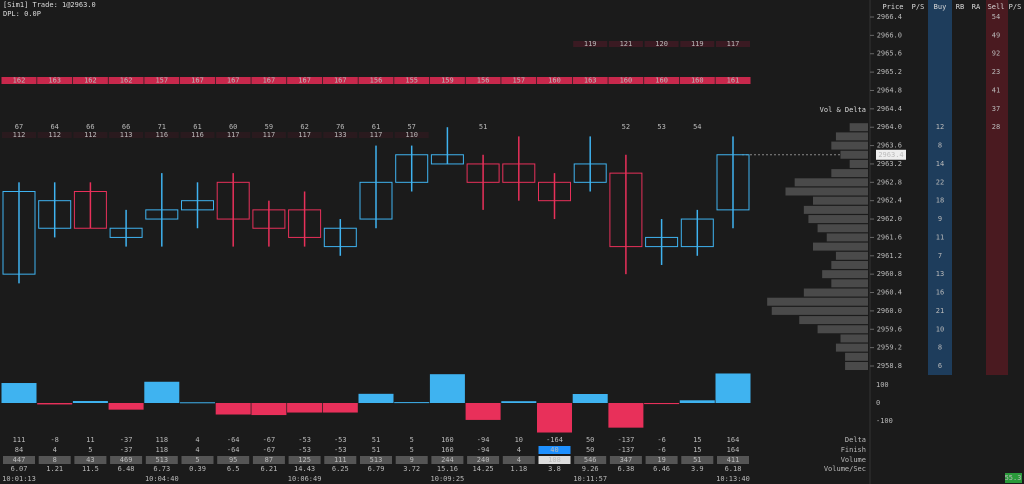  What do you see at coordinates (376, 440) in the screenshot?
I see `table-value: 51` at bounding box center [376, 440].